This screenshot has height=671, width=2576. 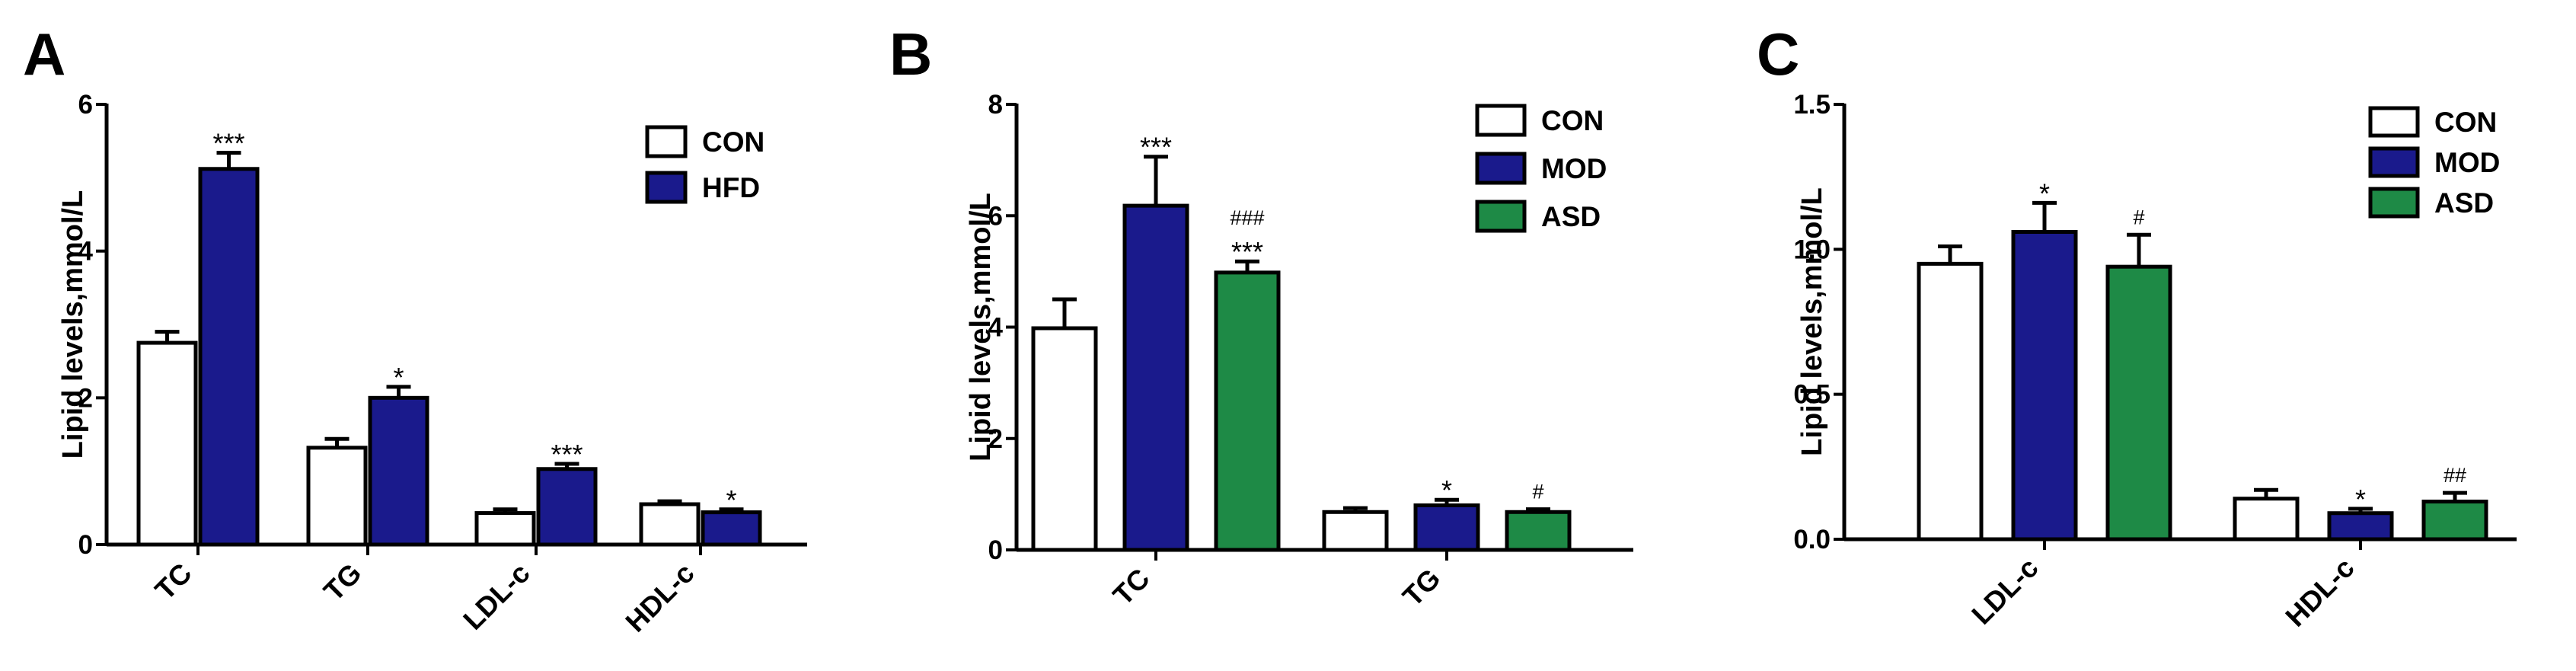 What do you see at coordinates (1247, 411) in the screenshot?
I see `bar-asd-tc` at bounding box center [1247, 411].